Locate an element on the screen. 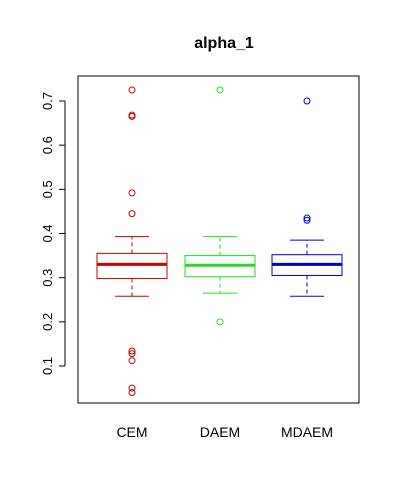 This screenshot has width=400, height=500. y-tick-label: 0.5 is located at coordinates (47, 189).